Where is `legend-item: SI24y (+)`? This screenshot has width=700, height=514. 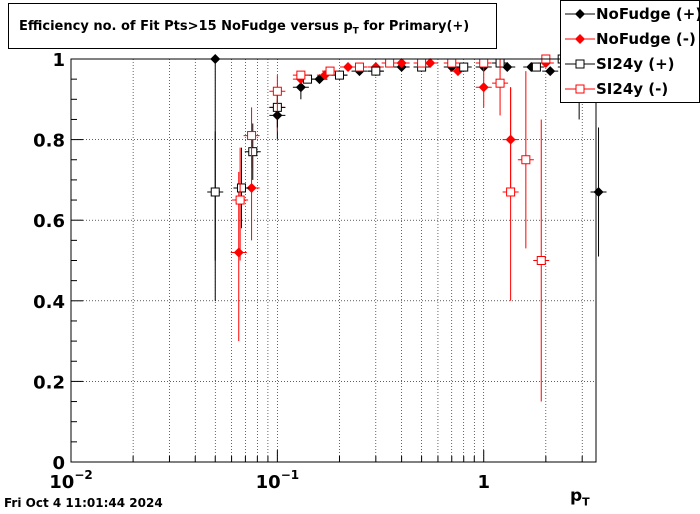 legend-item: SI24y (+) is located at coordinates (630, 64).